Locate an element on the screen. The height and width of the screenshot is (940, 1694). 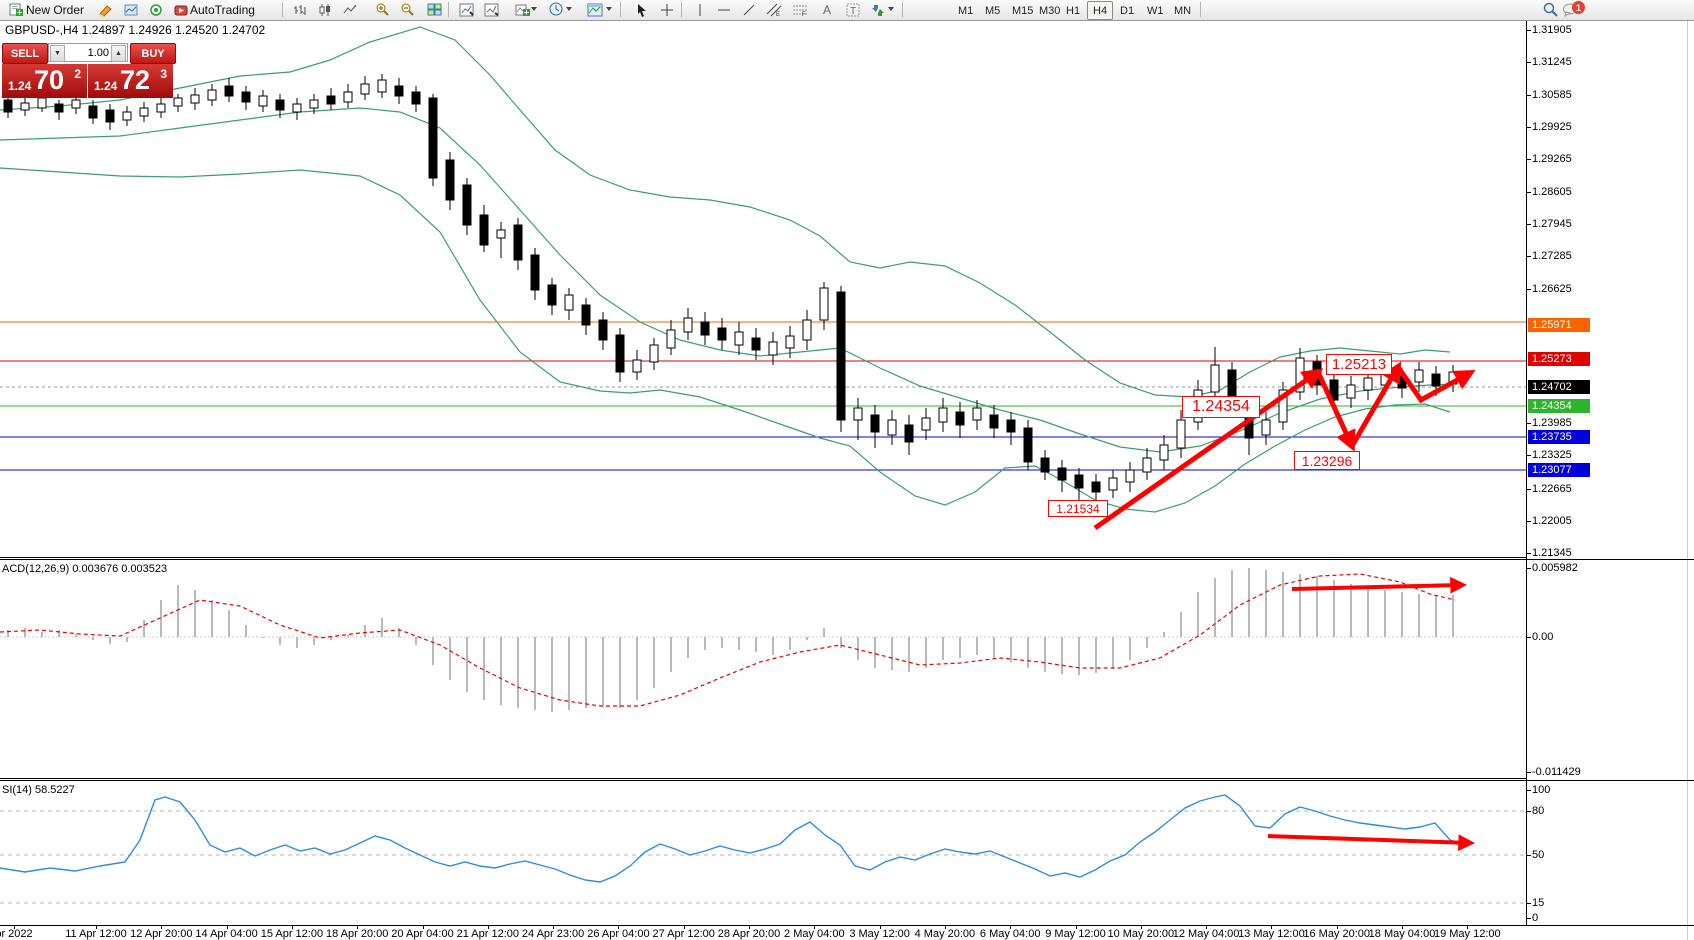
autotrading-icon is located at coordinates (182, 9).